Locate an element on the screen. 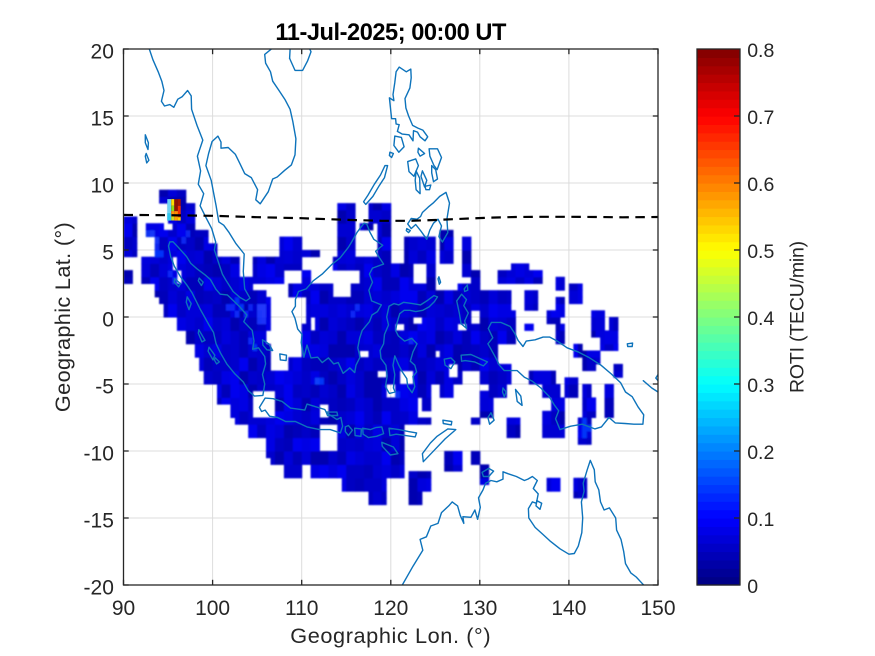 The height and width of the screenshot is (656, 875). svg-text: 0.4 is located at coordinates (760, 319).